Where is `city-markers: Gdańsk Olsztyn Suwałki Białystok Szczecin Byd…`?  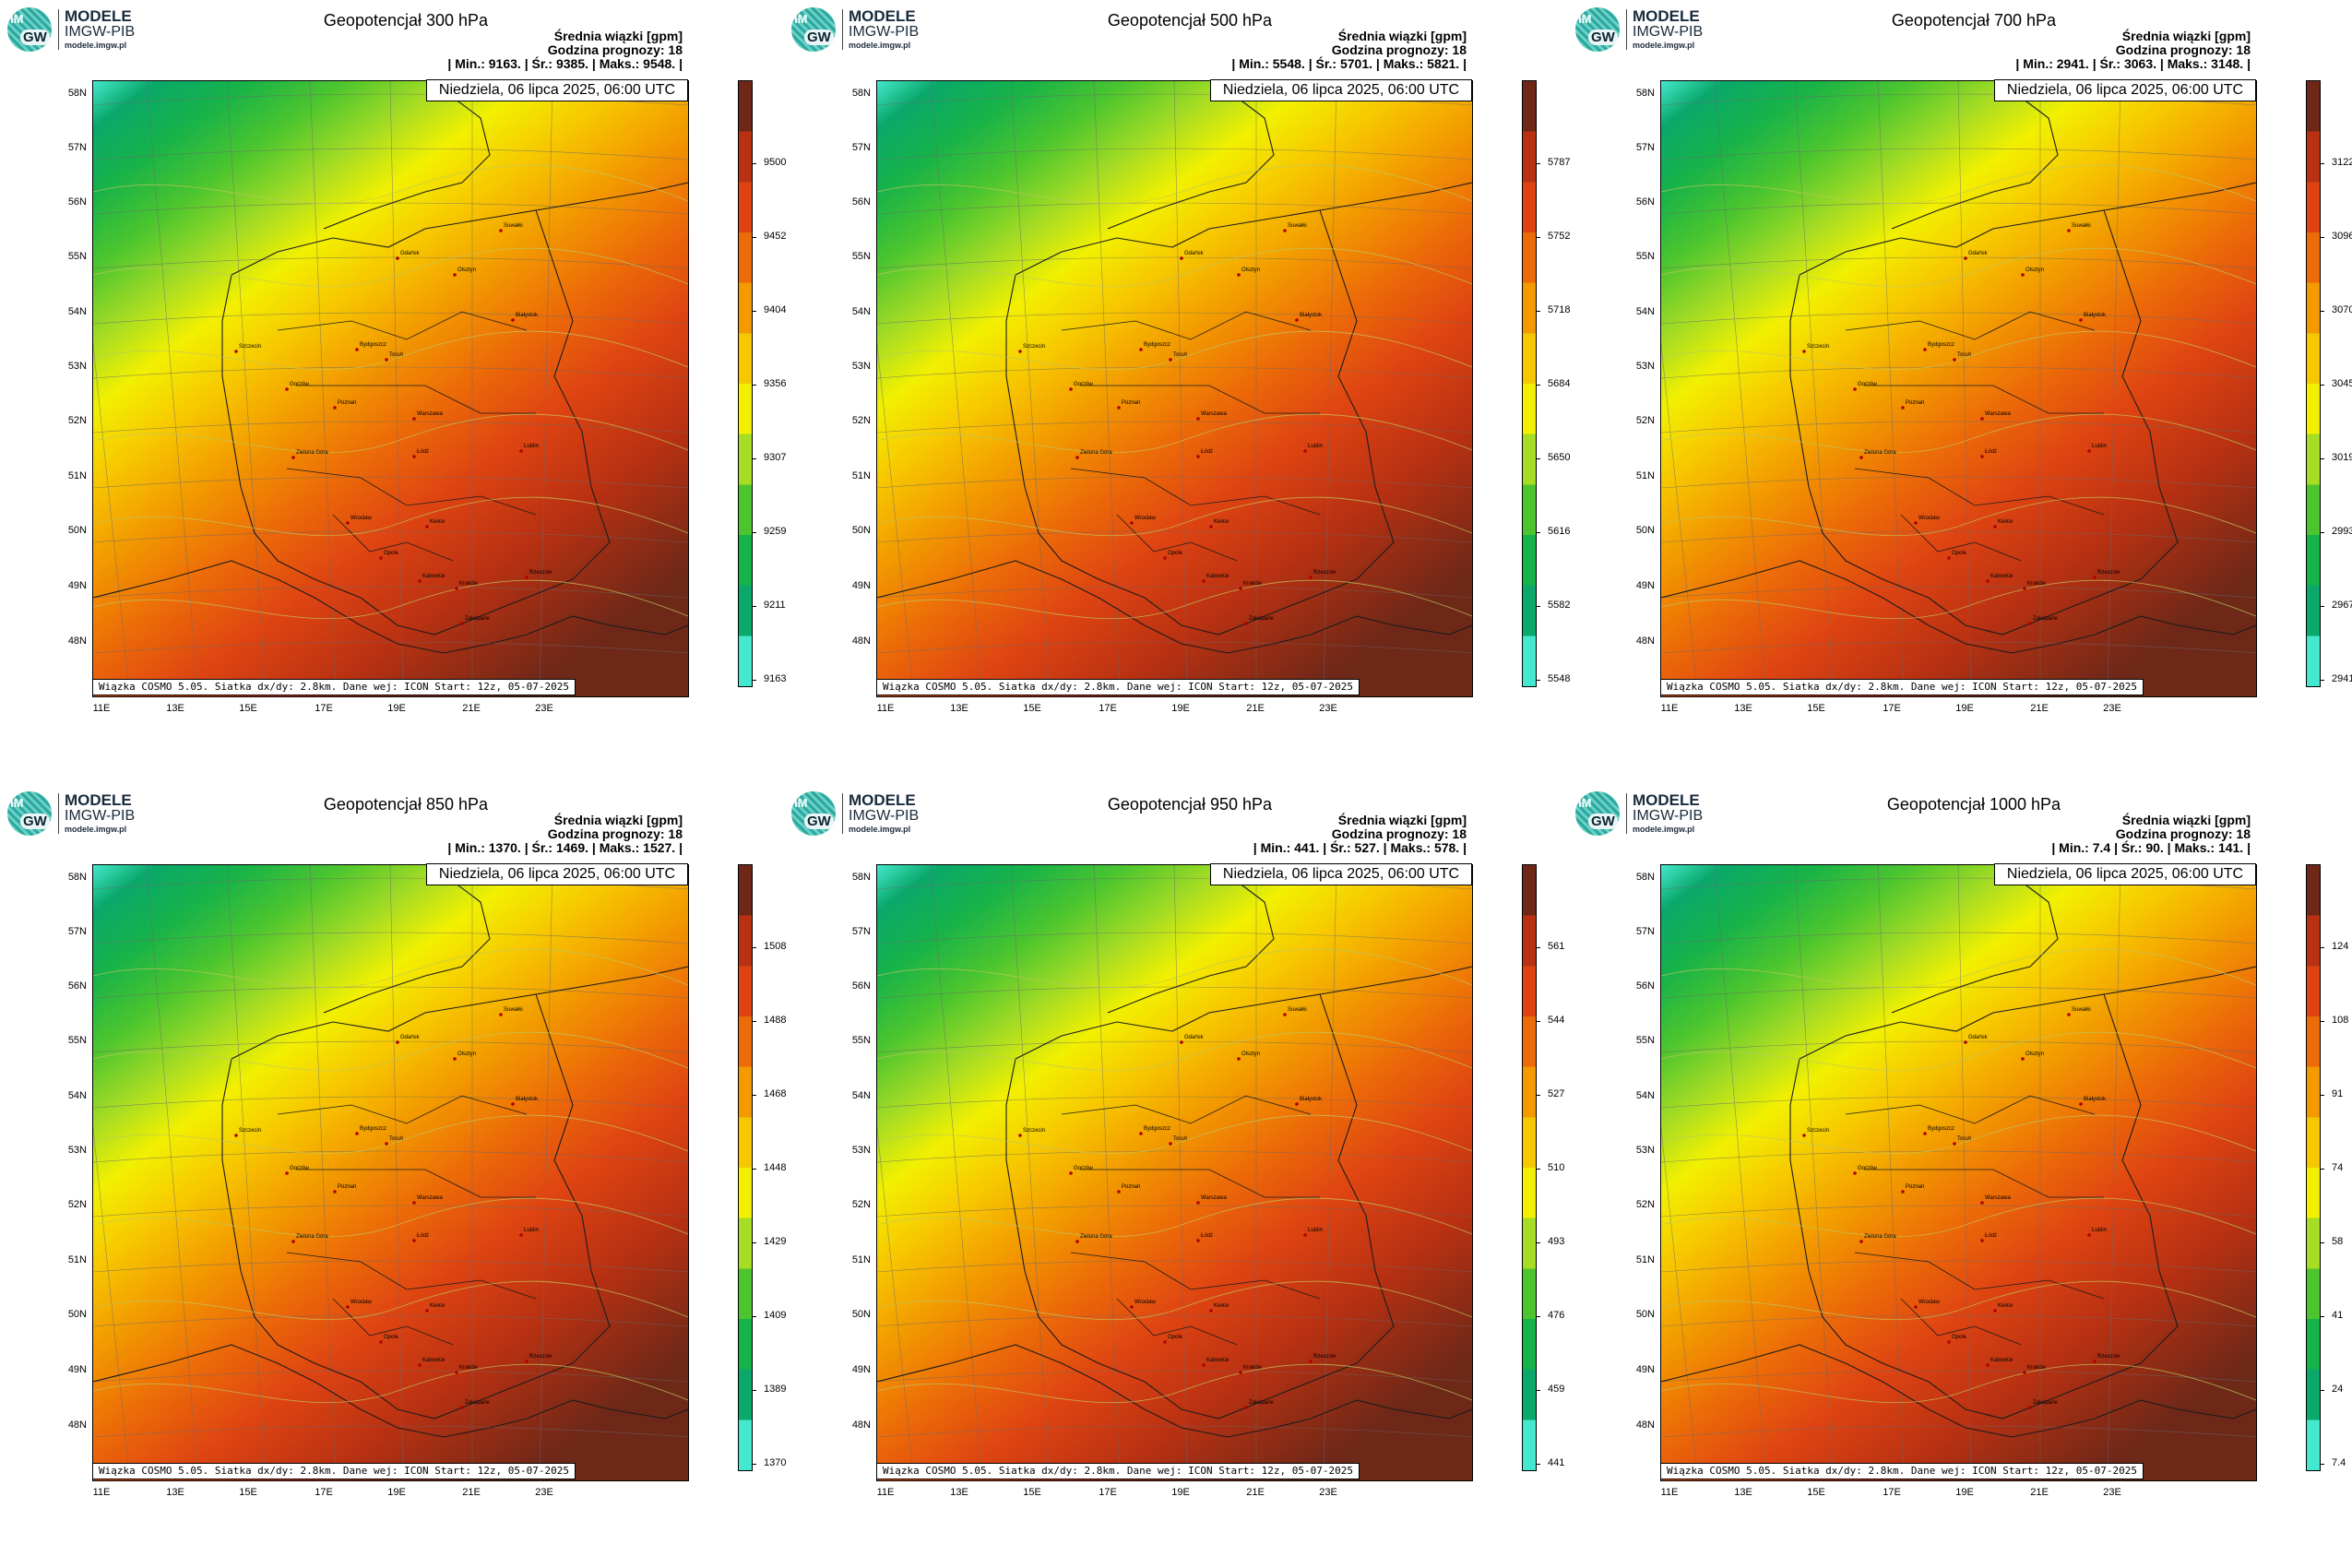
city-markers: Gdańsk Olsztyn Suwałki Białystok Szczecin Byd… is located at coordinates (393, 1208).